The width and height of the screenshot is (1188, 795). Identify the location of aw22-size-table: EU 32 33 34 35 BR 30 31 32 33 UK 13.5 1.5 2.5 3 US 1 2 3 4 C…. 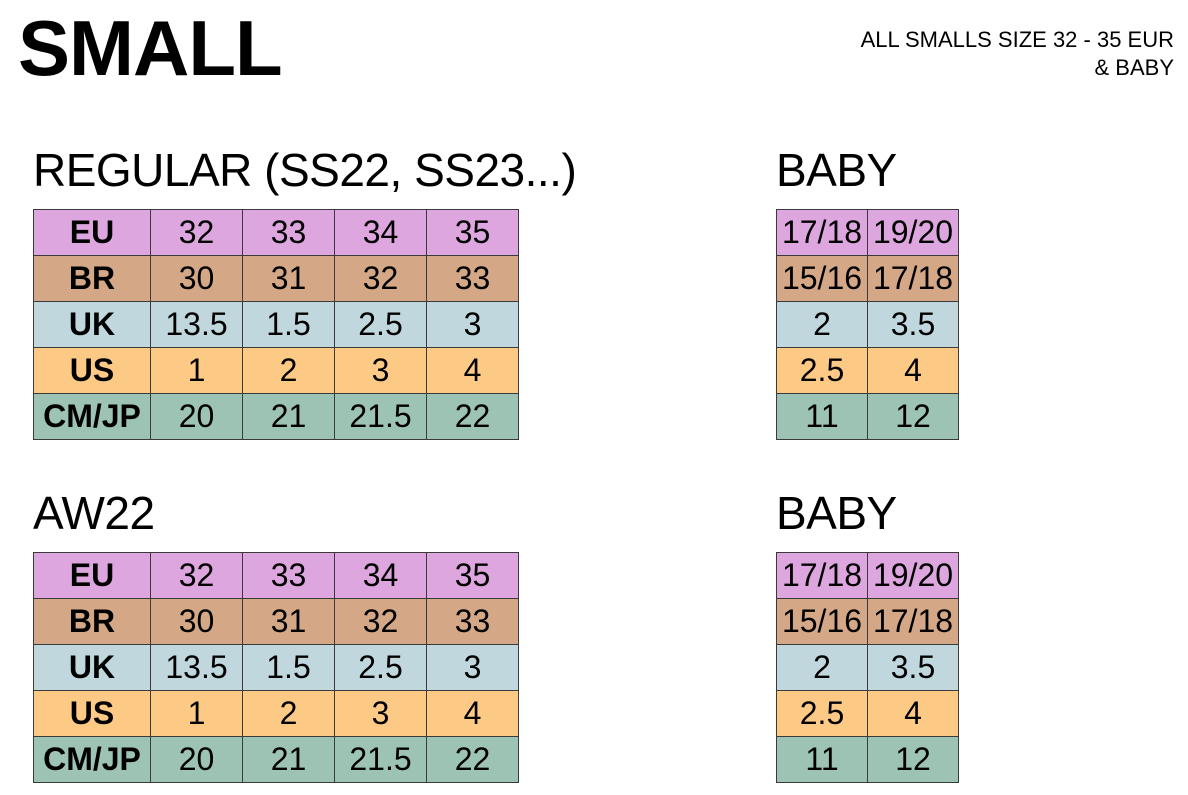
(276, 667).